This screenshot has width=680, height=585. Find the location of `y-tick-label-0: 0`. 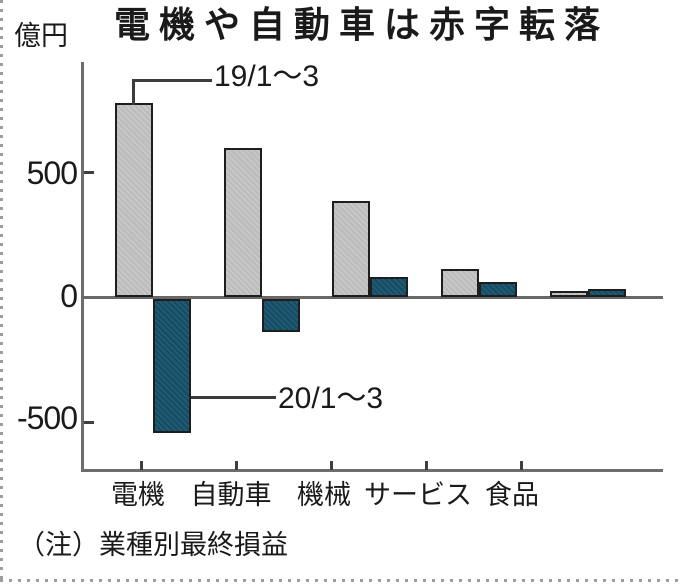

y-tick-label-0: 0 is located at coordinates (69, 296).